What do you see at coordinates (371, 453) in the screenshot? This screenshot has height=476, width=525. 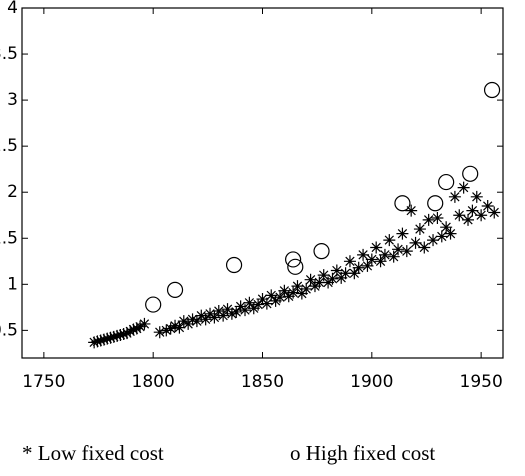 I see `legend-label: High fixed cost` at bounding box center [371, 453].